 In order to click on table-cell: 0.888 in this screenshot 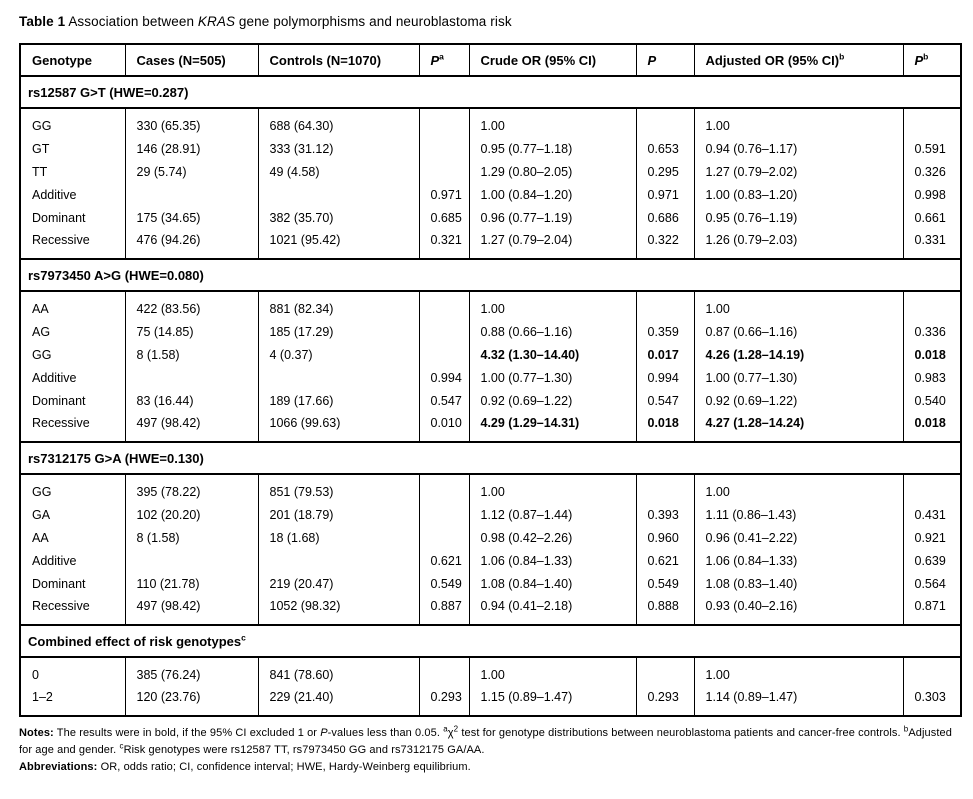, I will do `click(664, 610)`.